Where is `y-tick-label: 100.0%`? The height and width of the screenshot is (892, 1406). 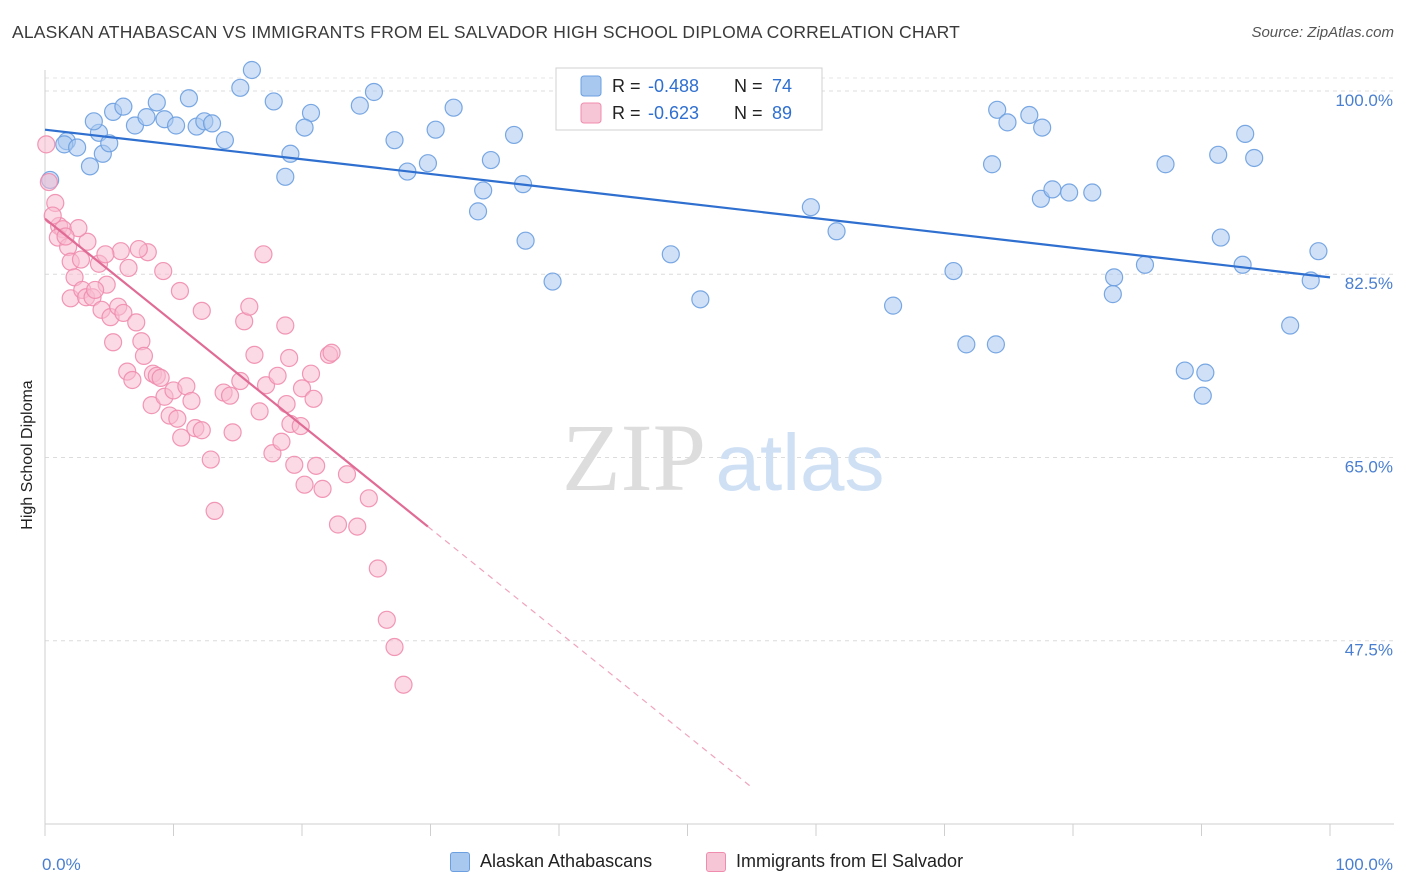 y-tick-label: 100.0% is located at coordinates (1364, 100).